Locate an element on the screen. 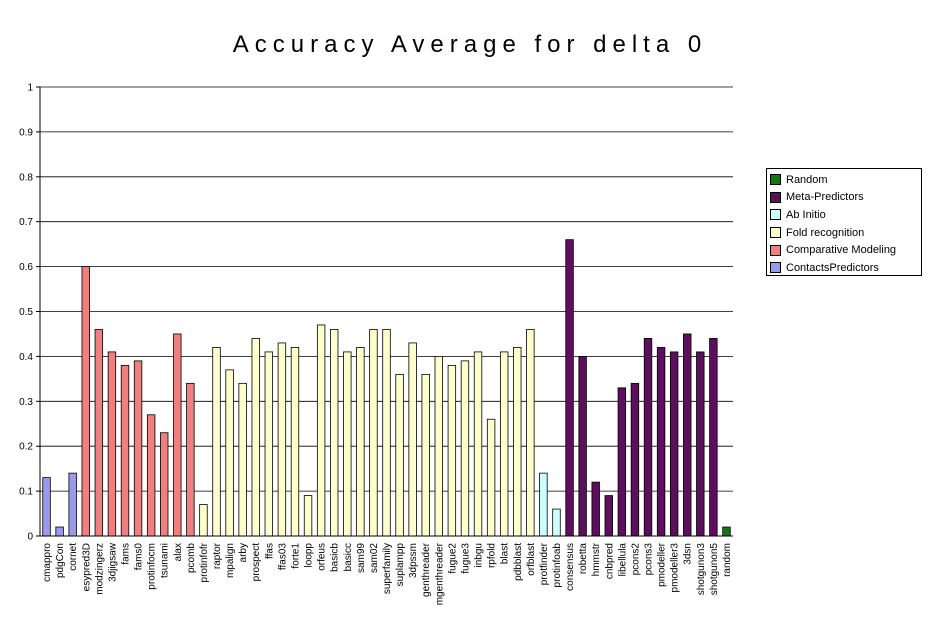 The height and width of the screenshot is (639, 950). x-tick-label: basicc is located at coordinates (348, 557).